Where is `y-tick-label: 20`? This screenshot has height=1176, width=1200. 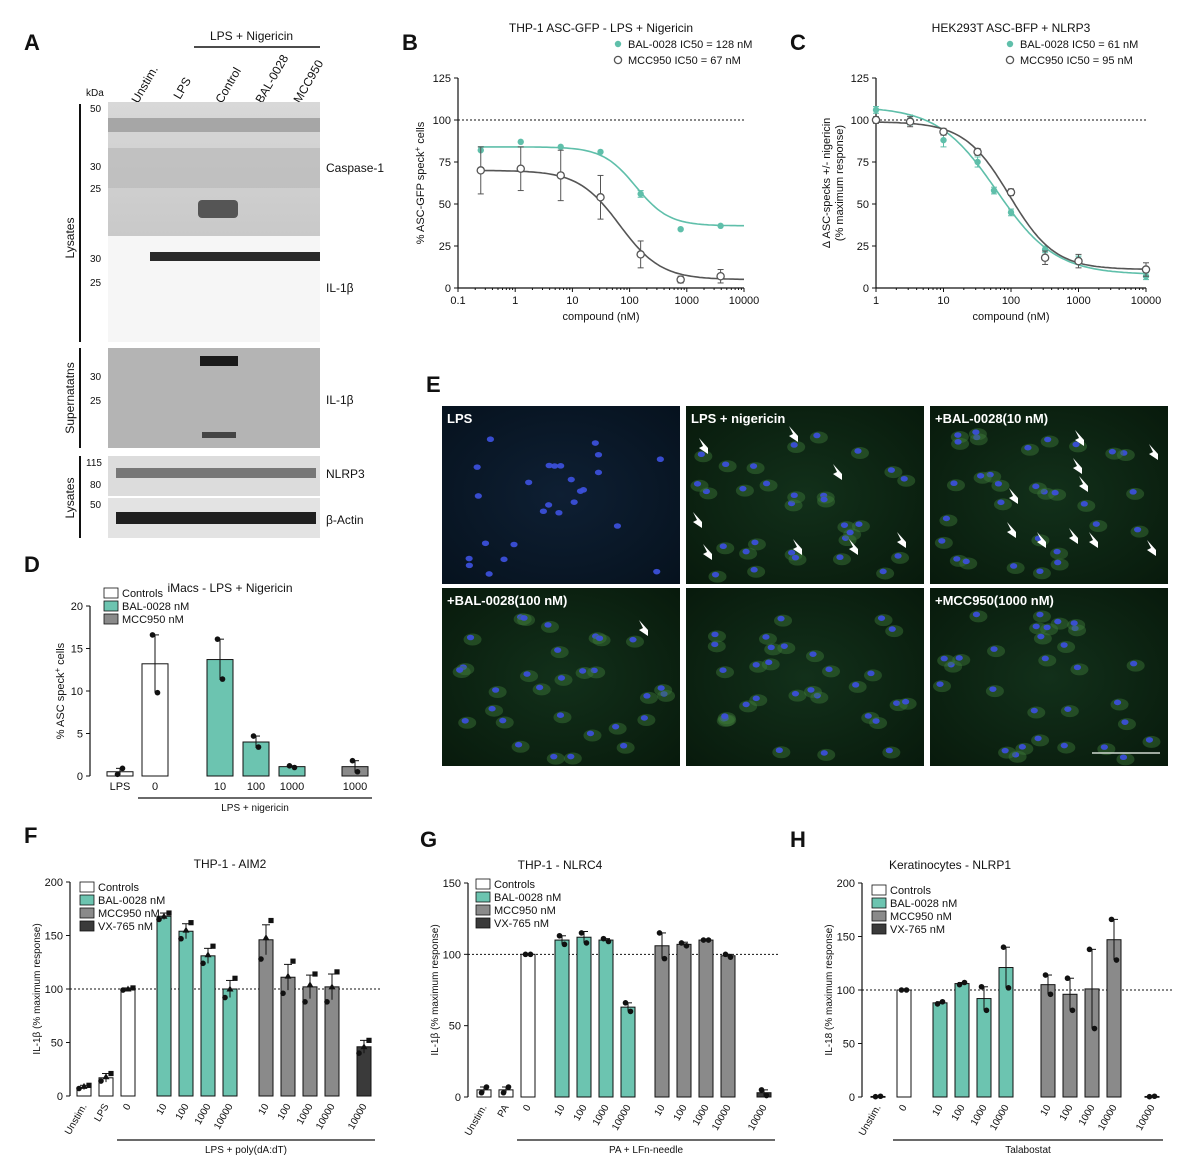
y-tick-label: 20 is located at coordinates (77, 607).